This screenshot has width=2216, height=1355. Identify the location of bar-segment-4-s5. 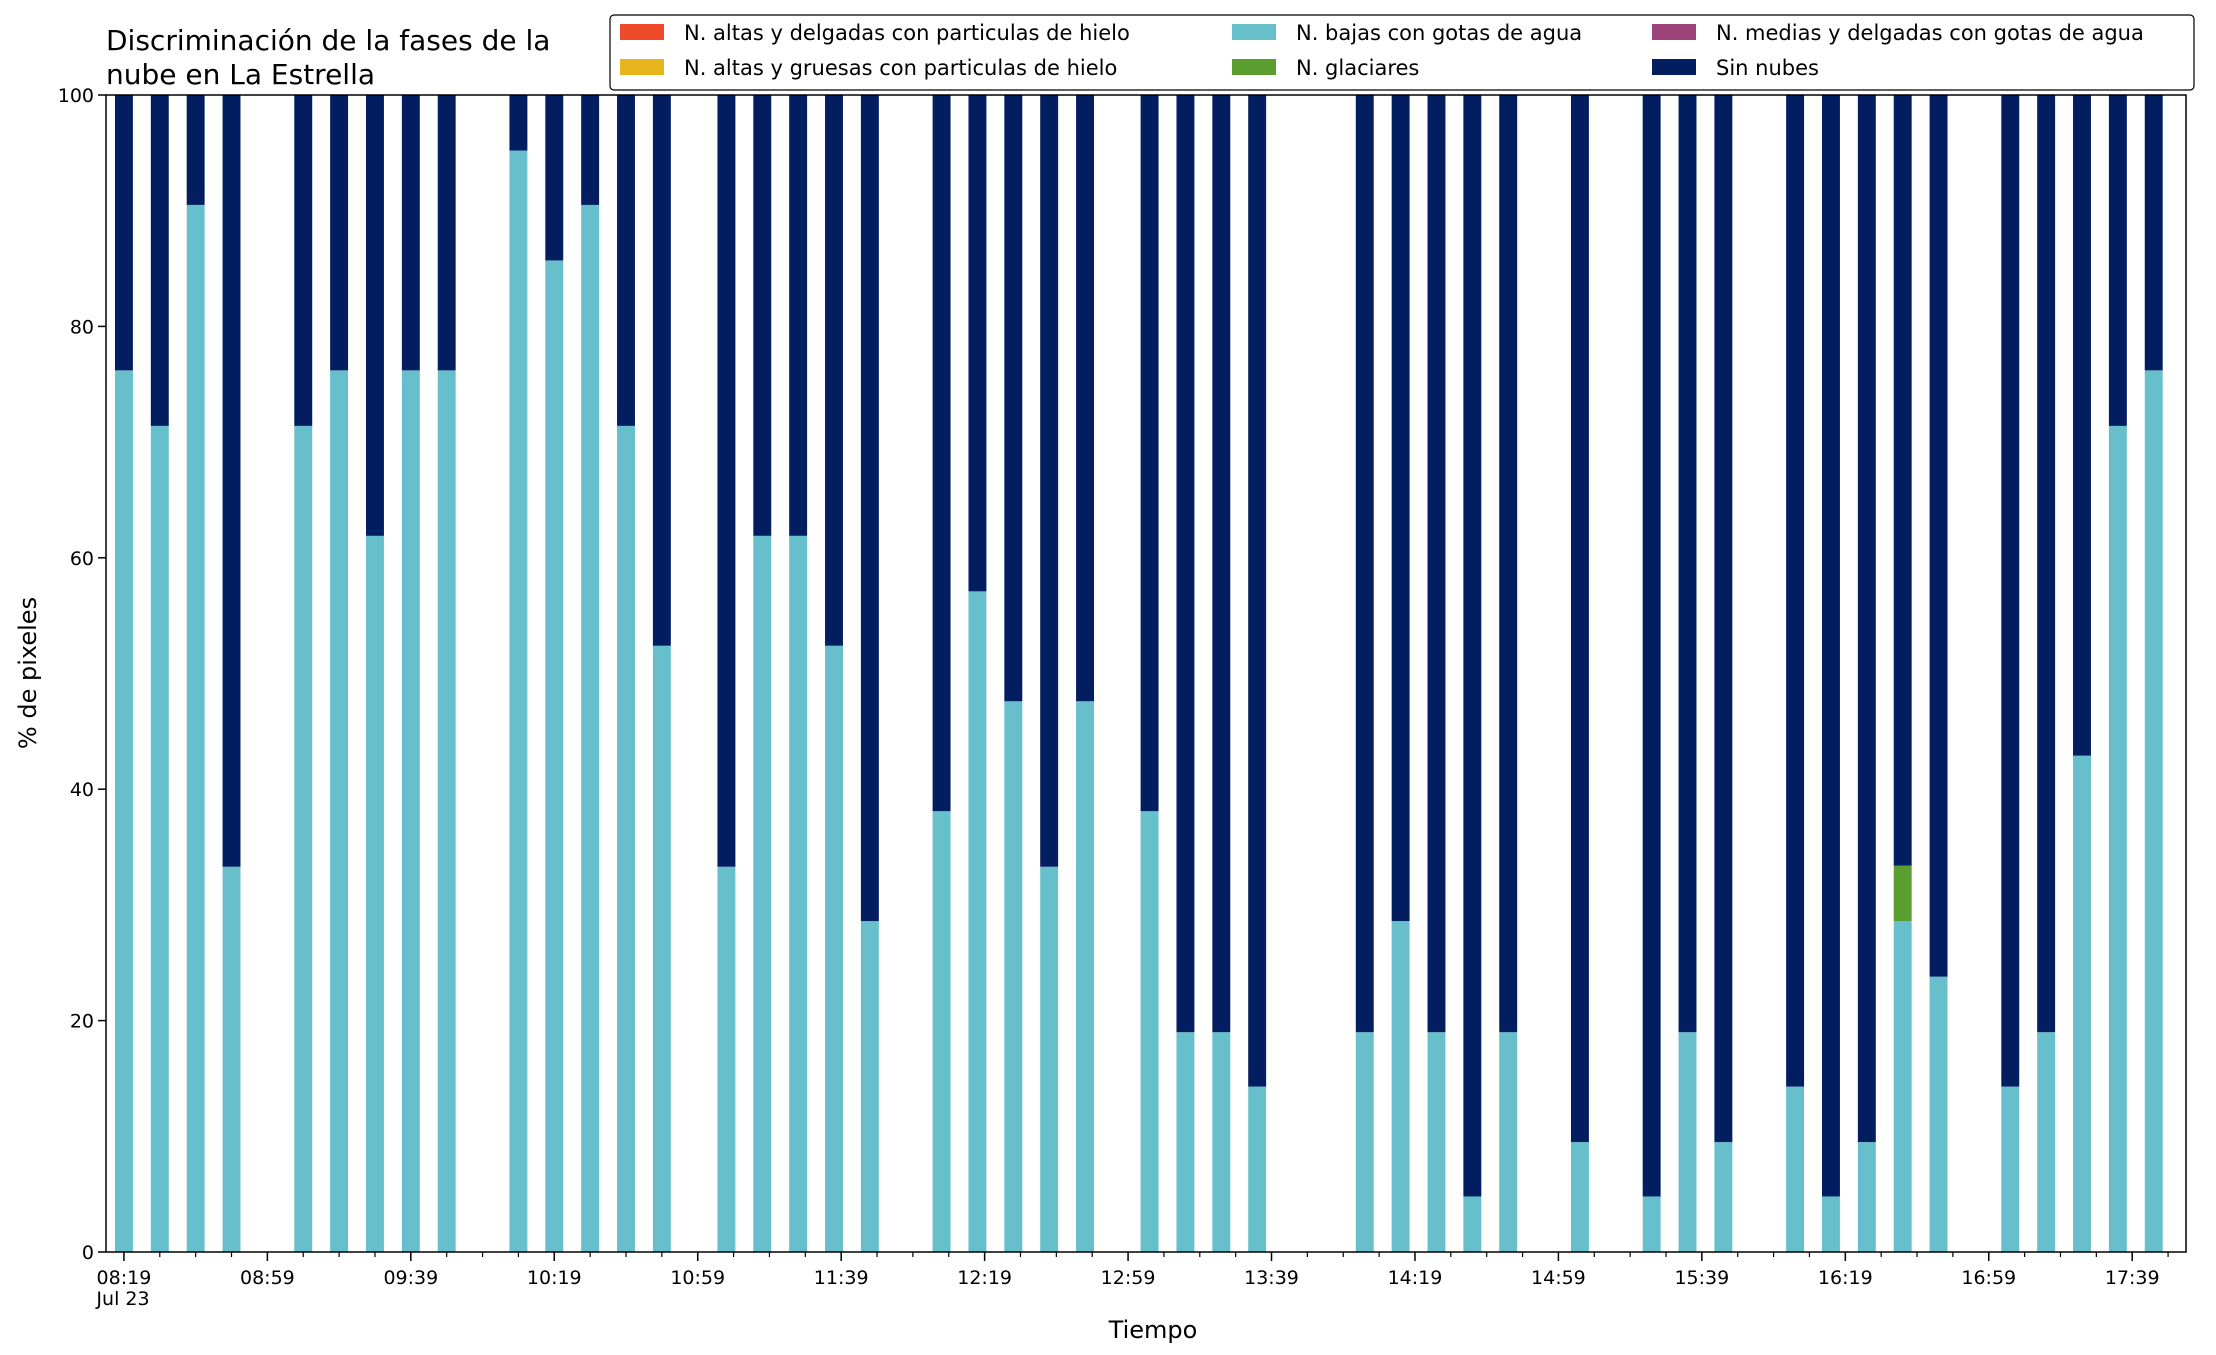
(303, 260).